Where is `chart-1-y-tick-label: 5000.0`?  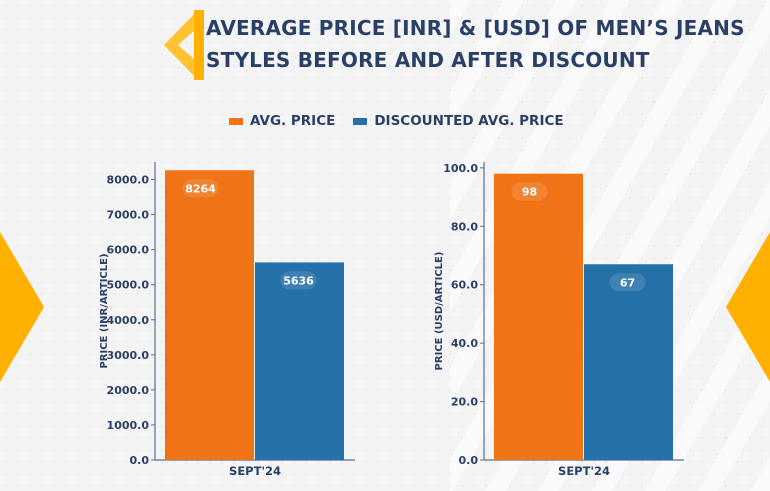 chart-1-y-tick-label: 5000.0 is located at coordinates (128, 285).